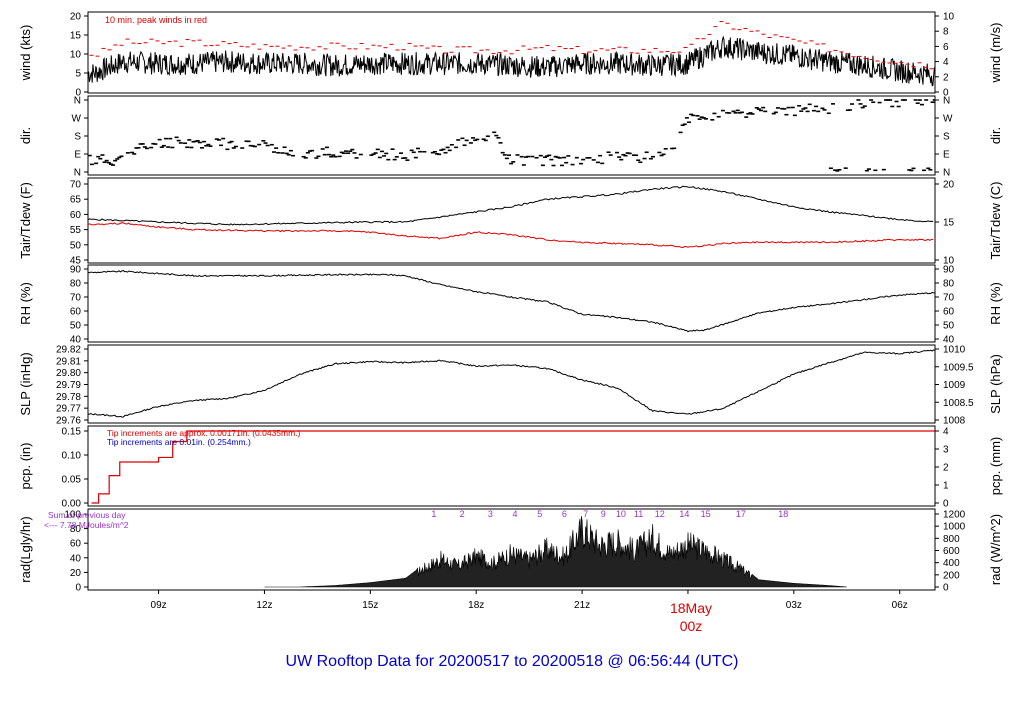  Describe the element at coordinates (179, 442) in the screenshot. I see `precip-note-tip: Tip increments are 0.01in. (0.254mm.)` at that location.